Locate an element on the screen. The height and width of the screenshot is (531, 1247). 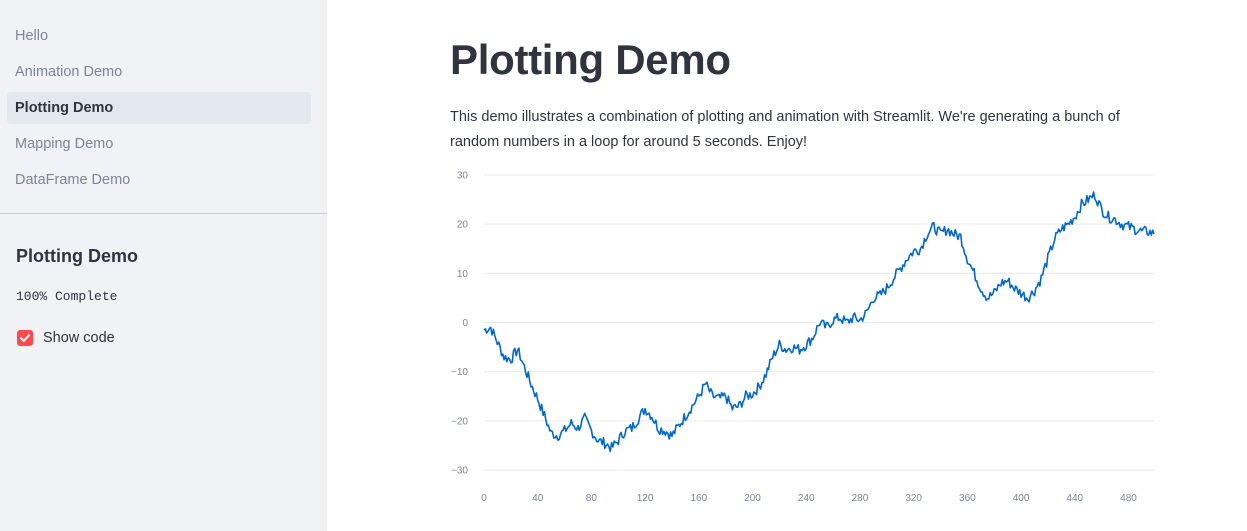
y-tick-label: 0 is located at coordinates (465, 323).